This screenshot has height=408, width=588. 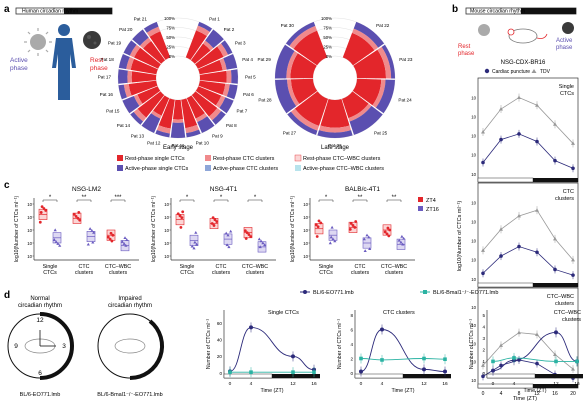 I want to click on legend-zt16: ZT16, so click(x=432, y=210).